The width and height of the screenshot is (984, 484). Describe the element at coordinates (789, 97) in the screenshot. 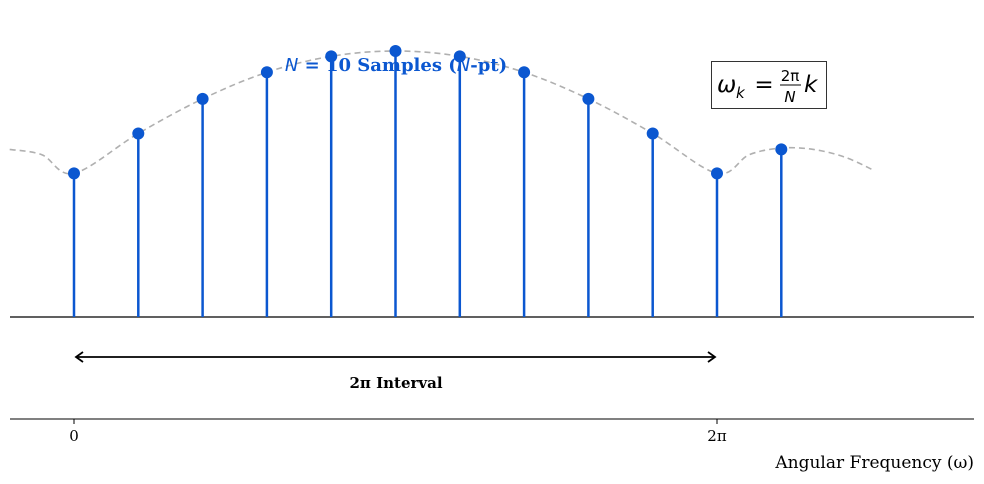

I see `formula-den: N` at that location.